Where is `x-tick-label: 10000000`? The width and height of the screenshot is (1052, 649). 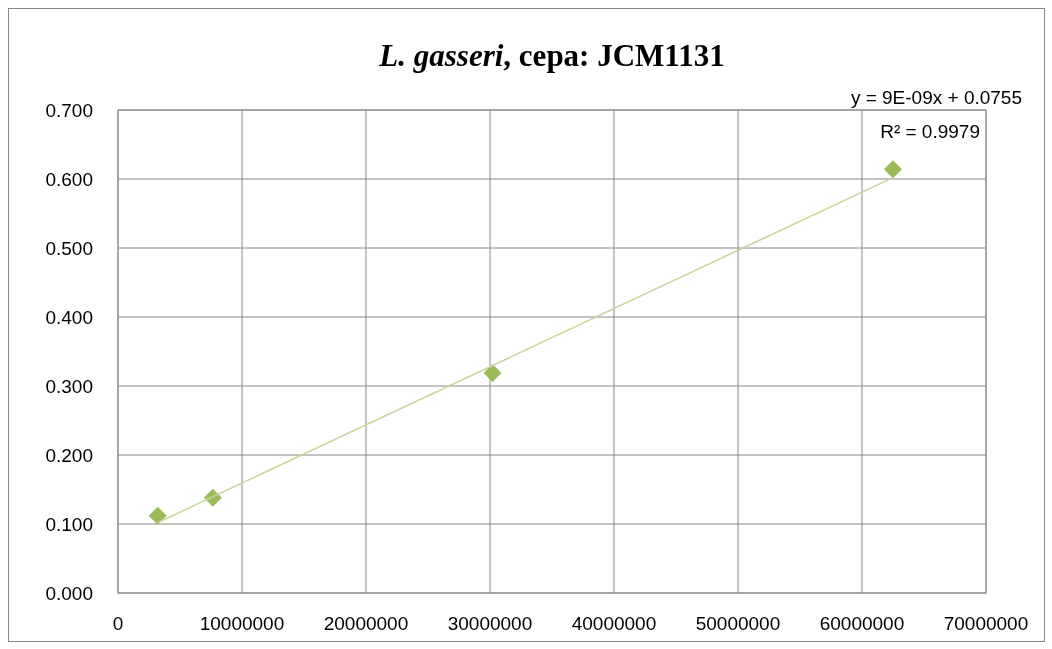 x-tick-label: 10000000 is located at coordinates (242, 623).